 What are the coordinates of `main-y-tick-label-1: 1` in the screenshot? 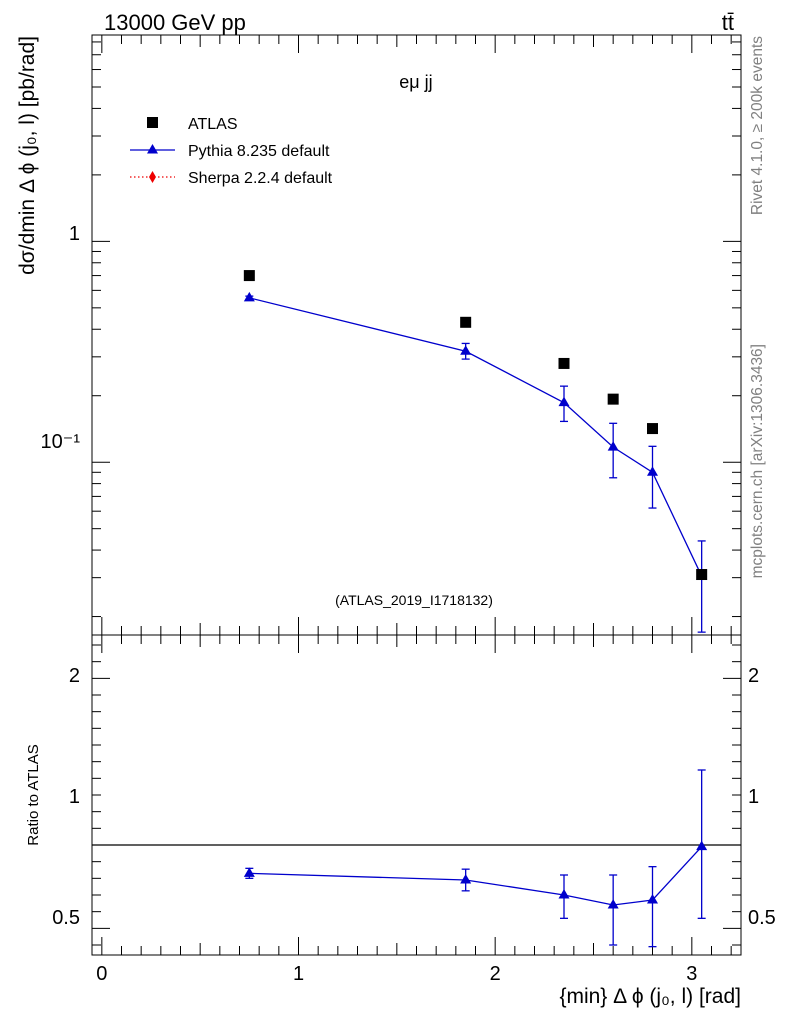 It's located at (74, 234).